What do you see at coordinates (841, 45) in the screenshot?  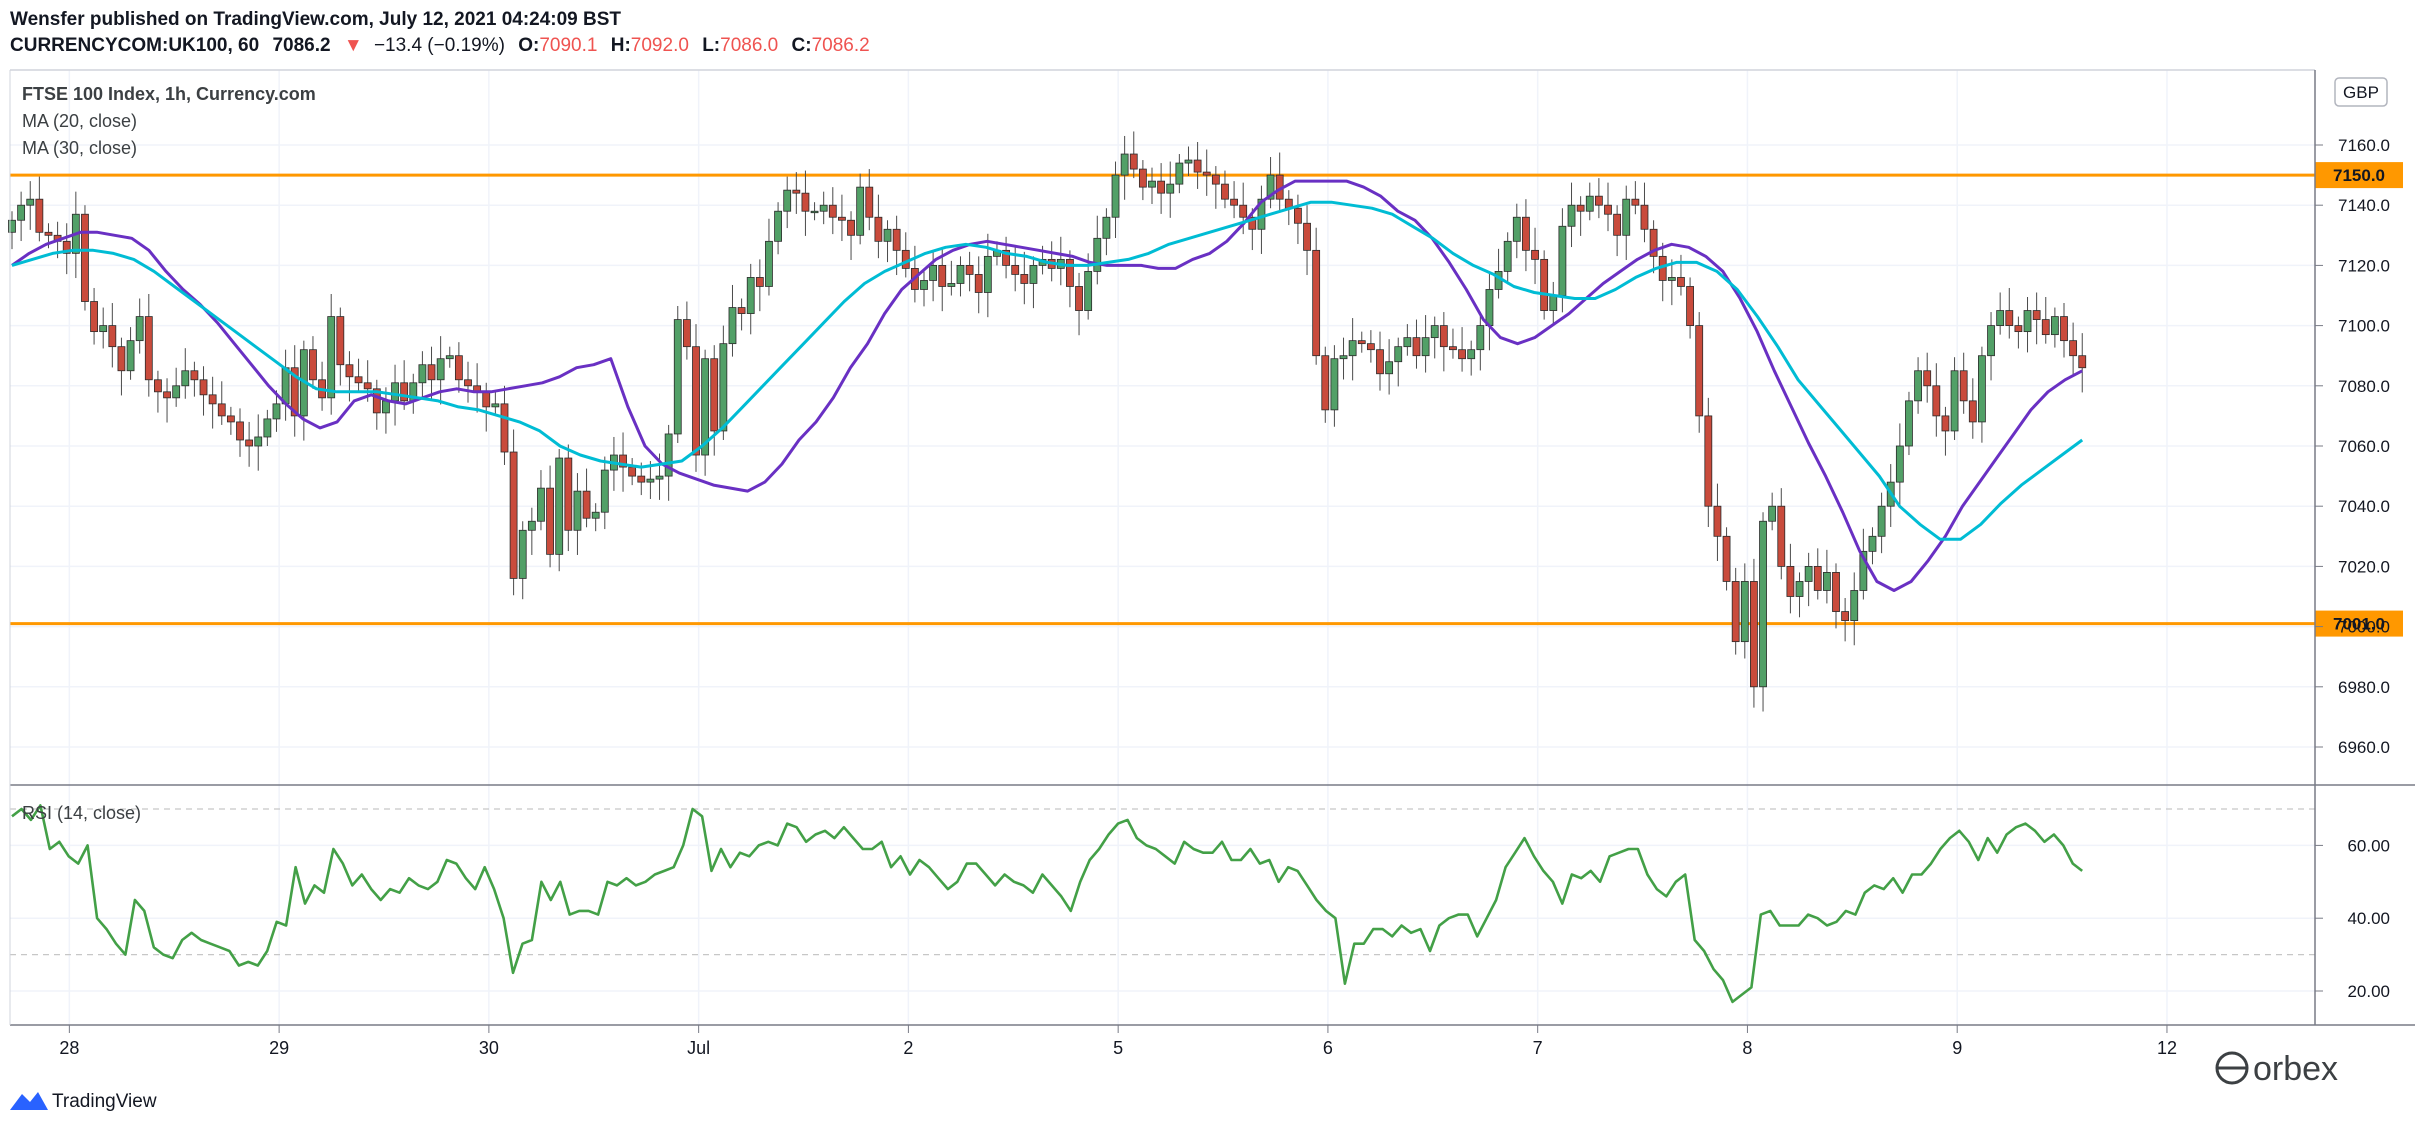 I see `close-value: 7086.2` at bounding box center [841, 45].